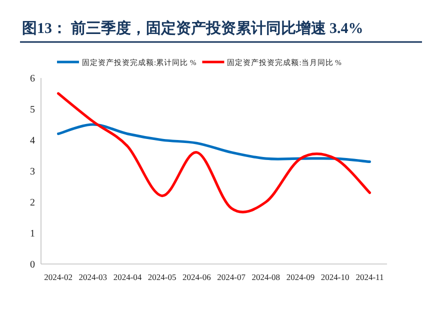 The height and width of the screenshot is (320, 425). I want to click on y-tick-label: 1, so click(32, 234).